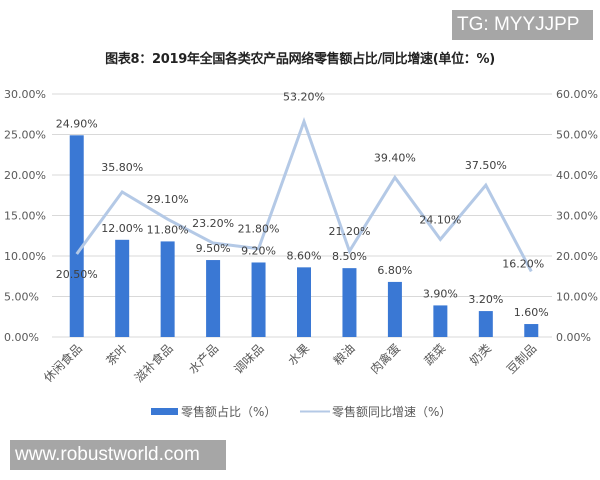 The width and height of the screenshot is (600, 480). Describe the element at coordinates (168, 199) in the screenshot. I see `line-value-label: 29.10%` at that location.